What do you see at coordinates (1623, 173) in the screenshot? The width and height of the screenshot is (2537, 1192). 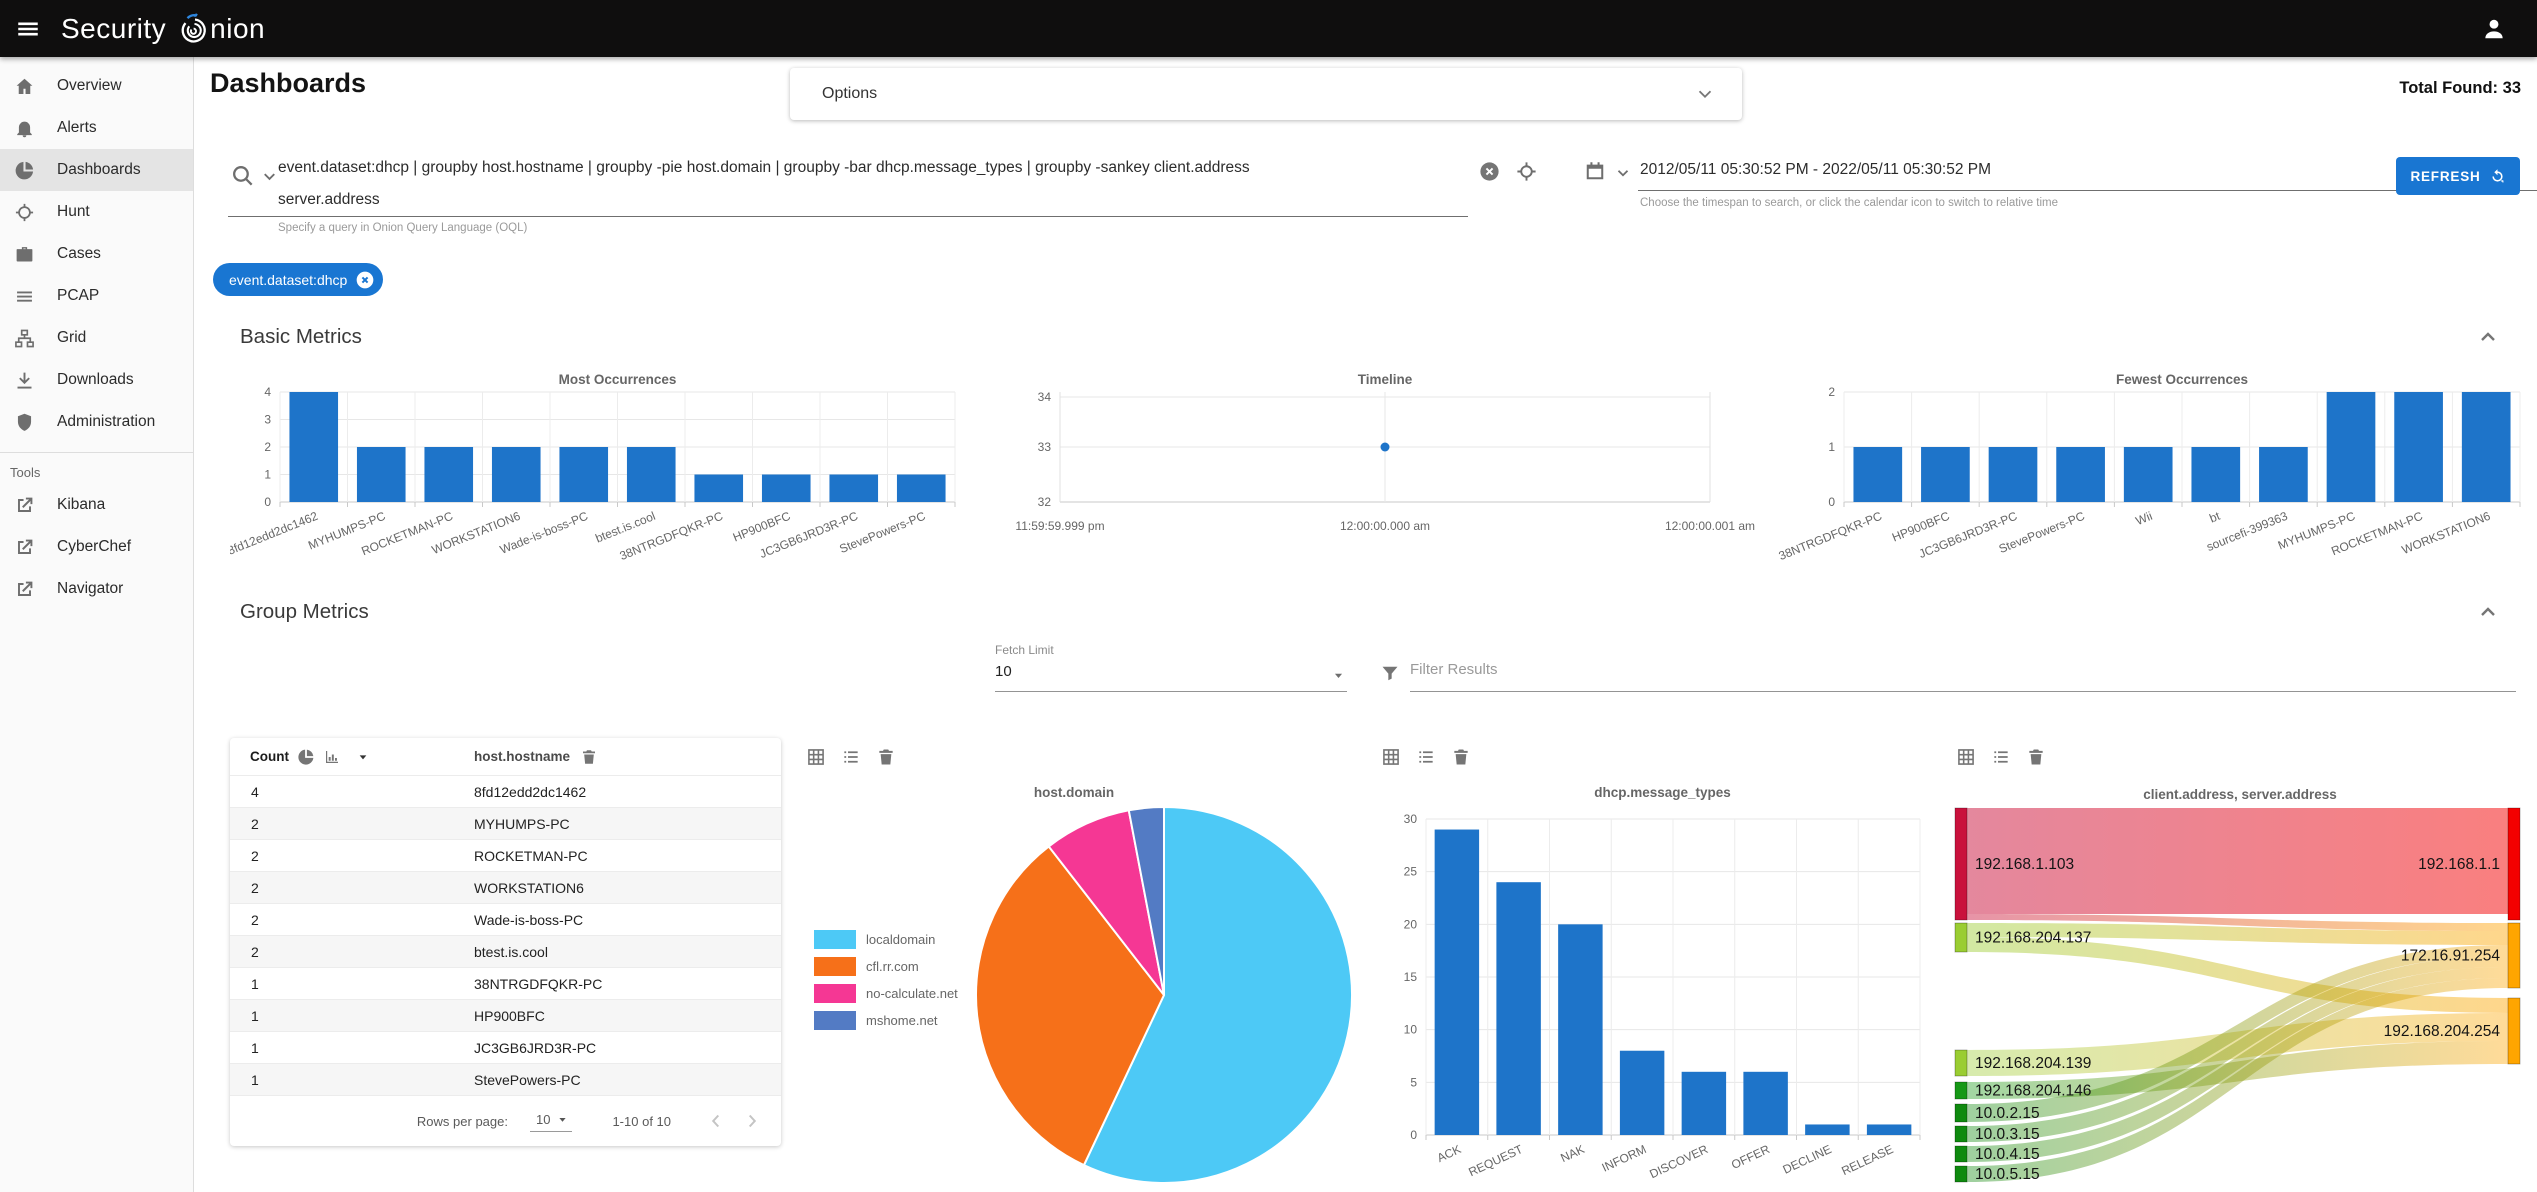 I see `date-chevron-icon` at bounding box center [1623, 173].